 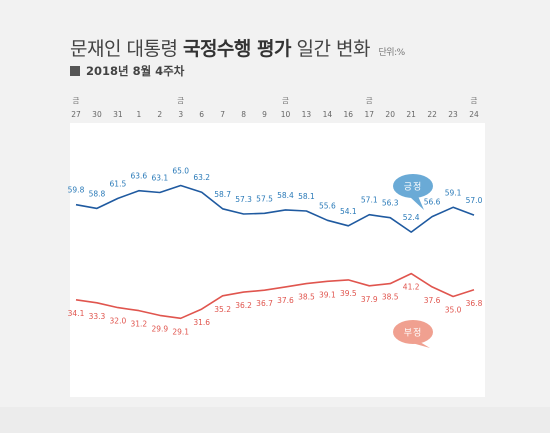 I want to click on data-label: 36.8, so click(x=474, y=303).